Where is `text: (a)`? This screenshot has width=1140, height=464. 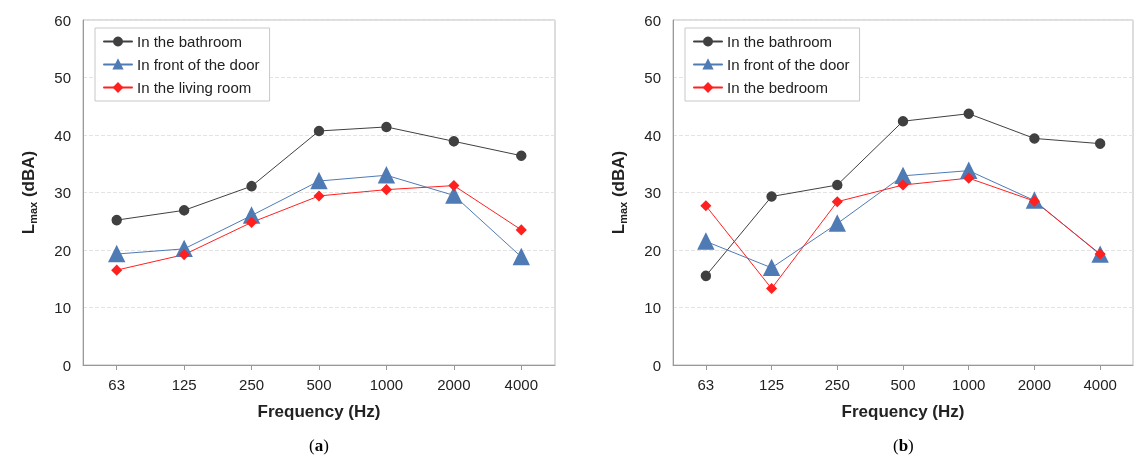 text: (a) is located at coordinates (319, 445).